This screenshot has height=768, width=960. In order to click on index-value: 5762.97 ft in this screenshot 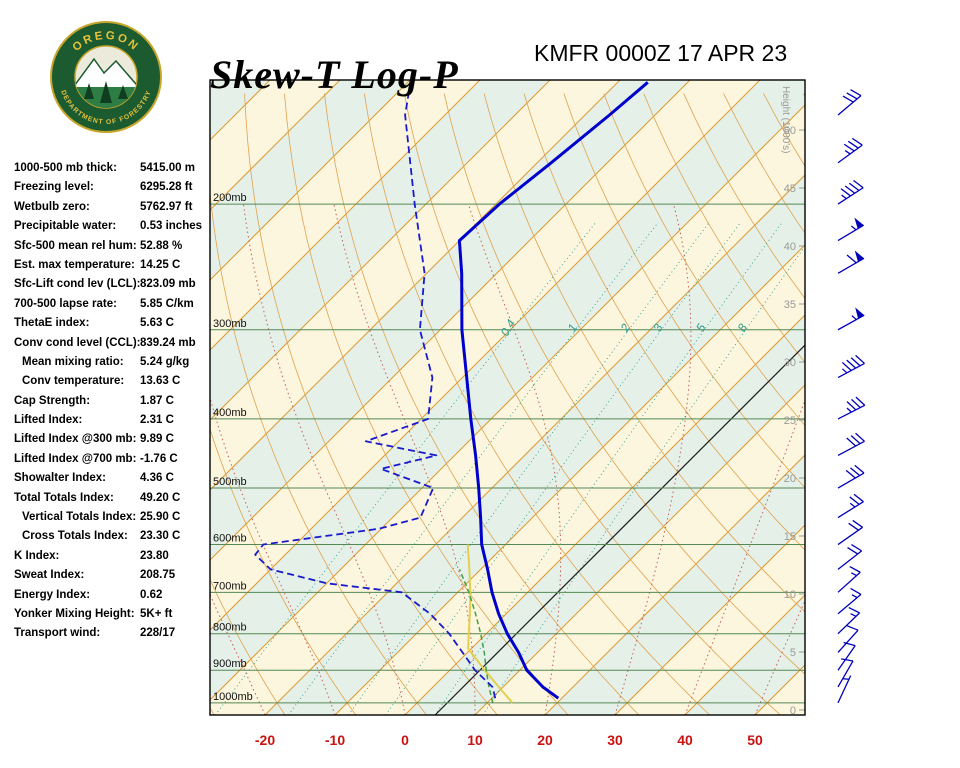, I will do `click(166, 206)`.